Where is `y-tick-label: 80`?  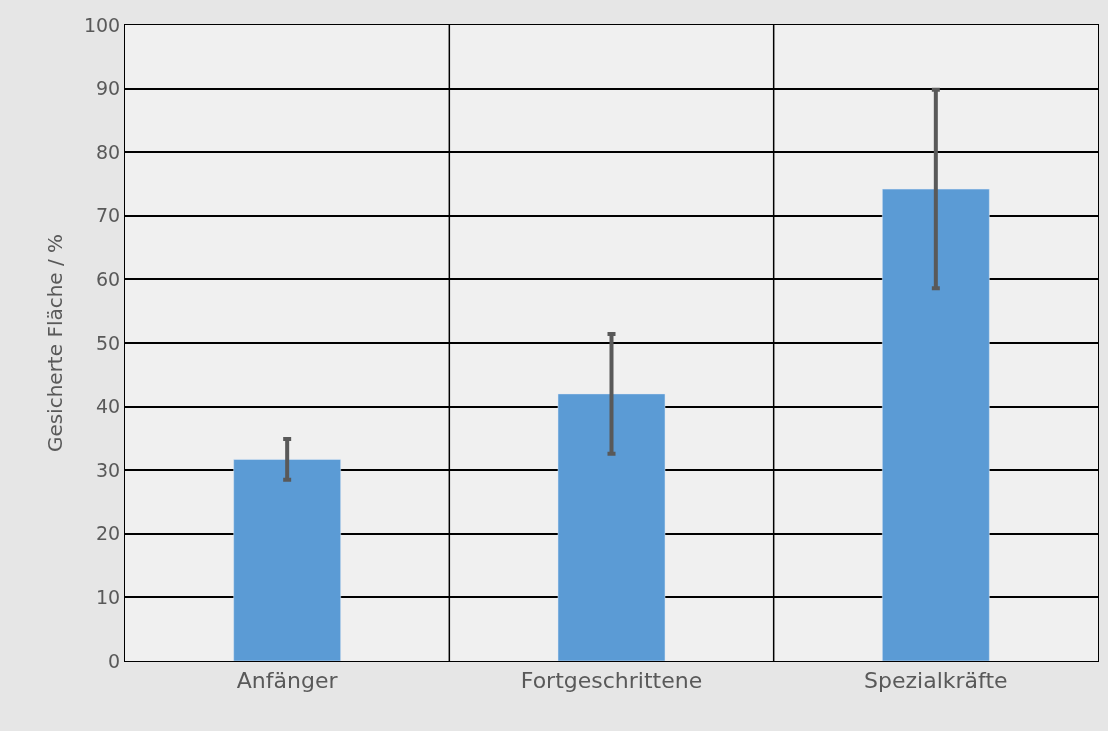 y-tick-label: 80 is located at coordinates (108, 151).